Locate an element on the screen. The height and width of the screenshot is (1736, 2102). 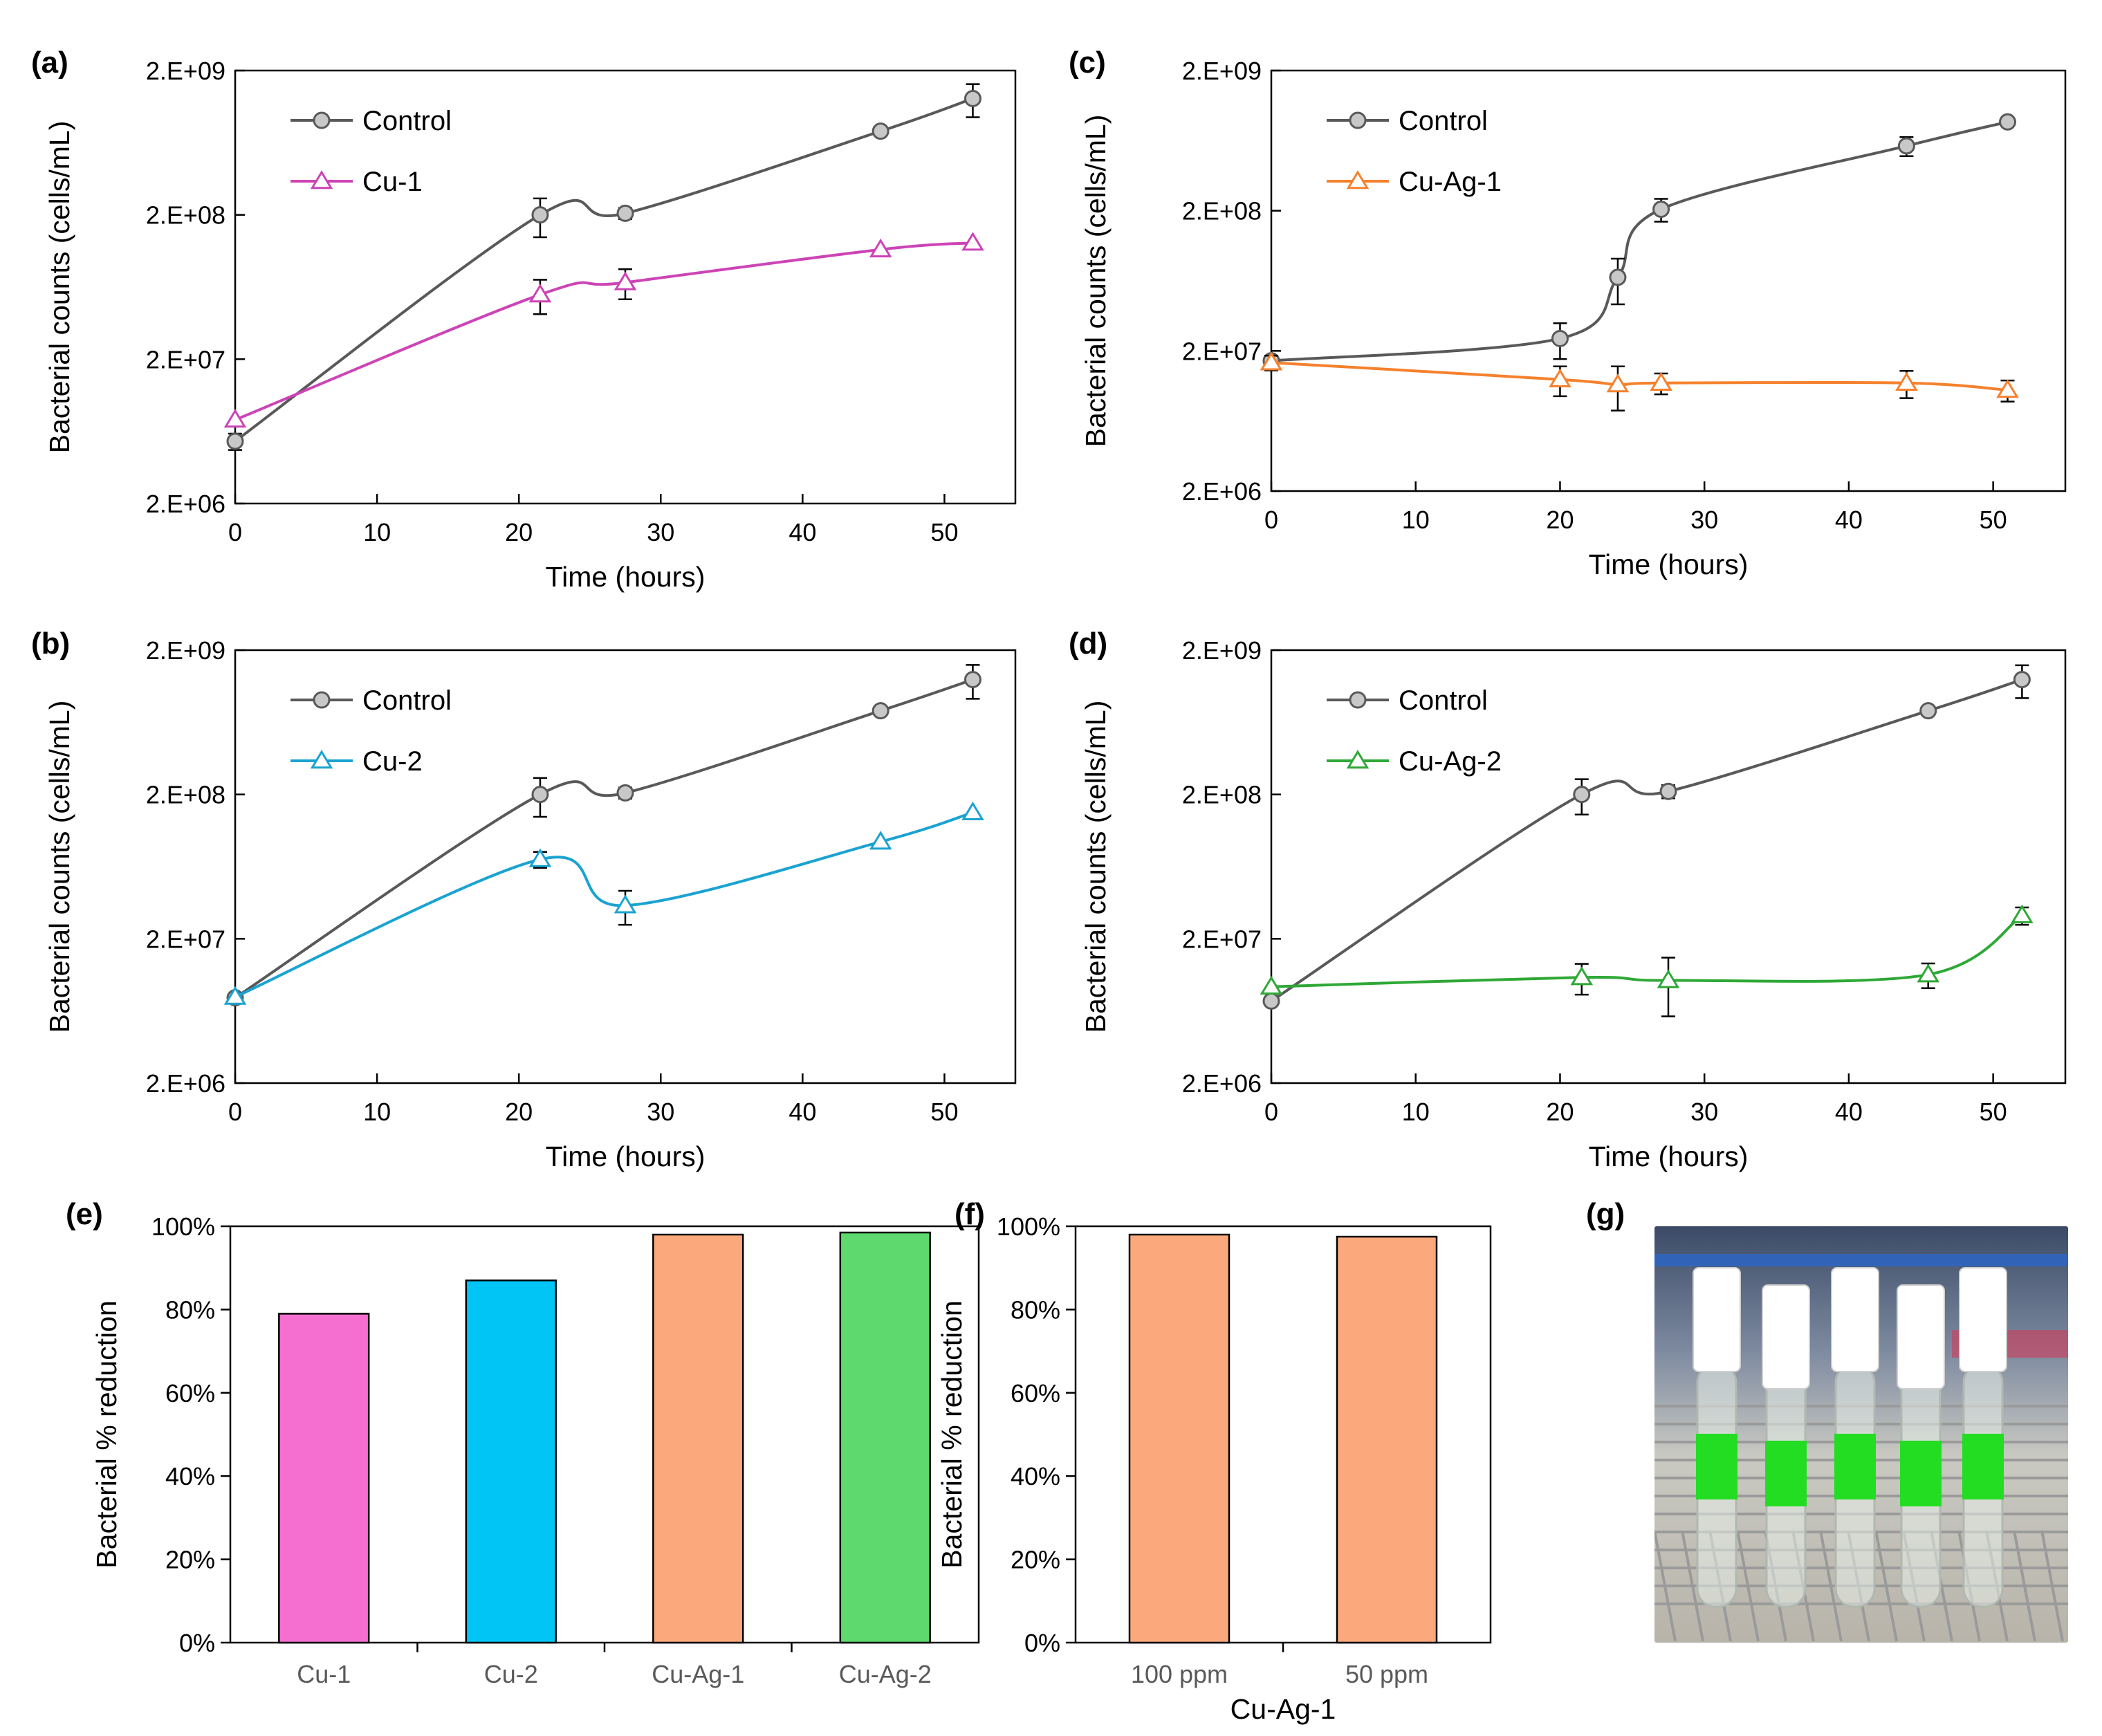
legend-entry: Cu-Ag-1 is located at coordinates (1414, 182).